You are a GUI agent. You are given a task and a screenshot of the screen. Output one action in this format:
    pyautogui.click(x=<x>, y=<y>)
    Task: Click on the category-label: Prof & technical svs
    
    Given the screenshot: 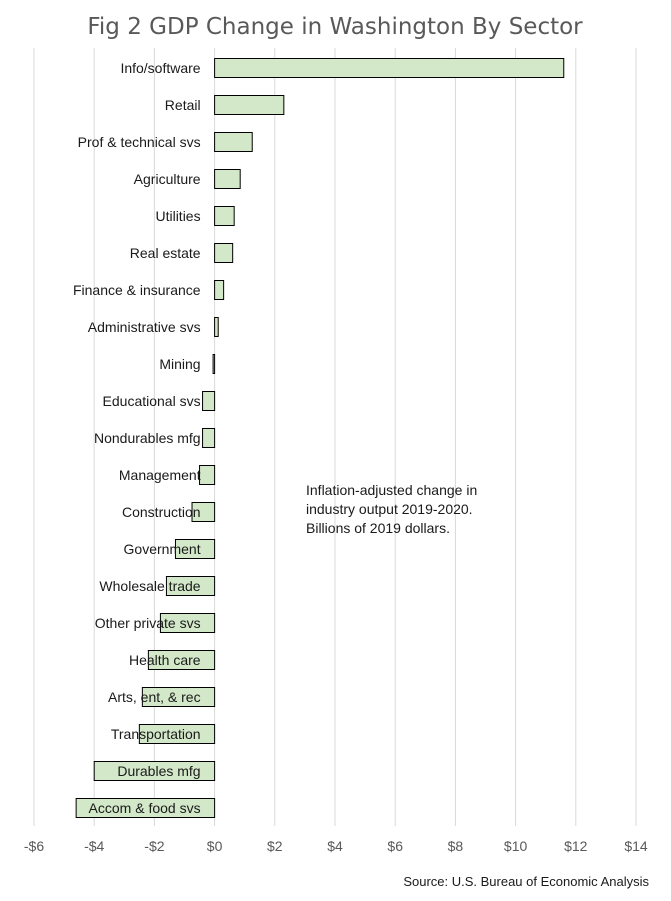 What is the action you would take?
    pyautogui.click(x=139, y=142)
    